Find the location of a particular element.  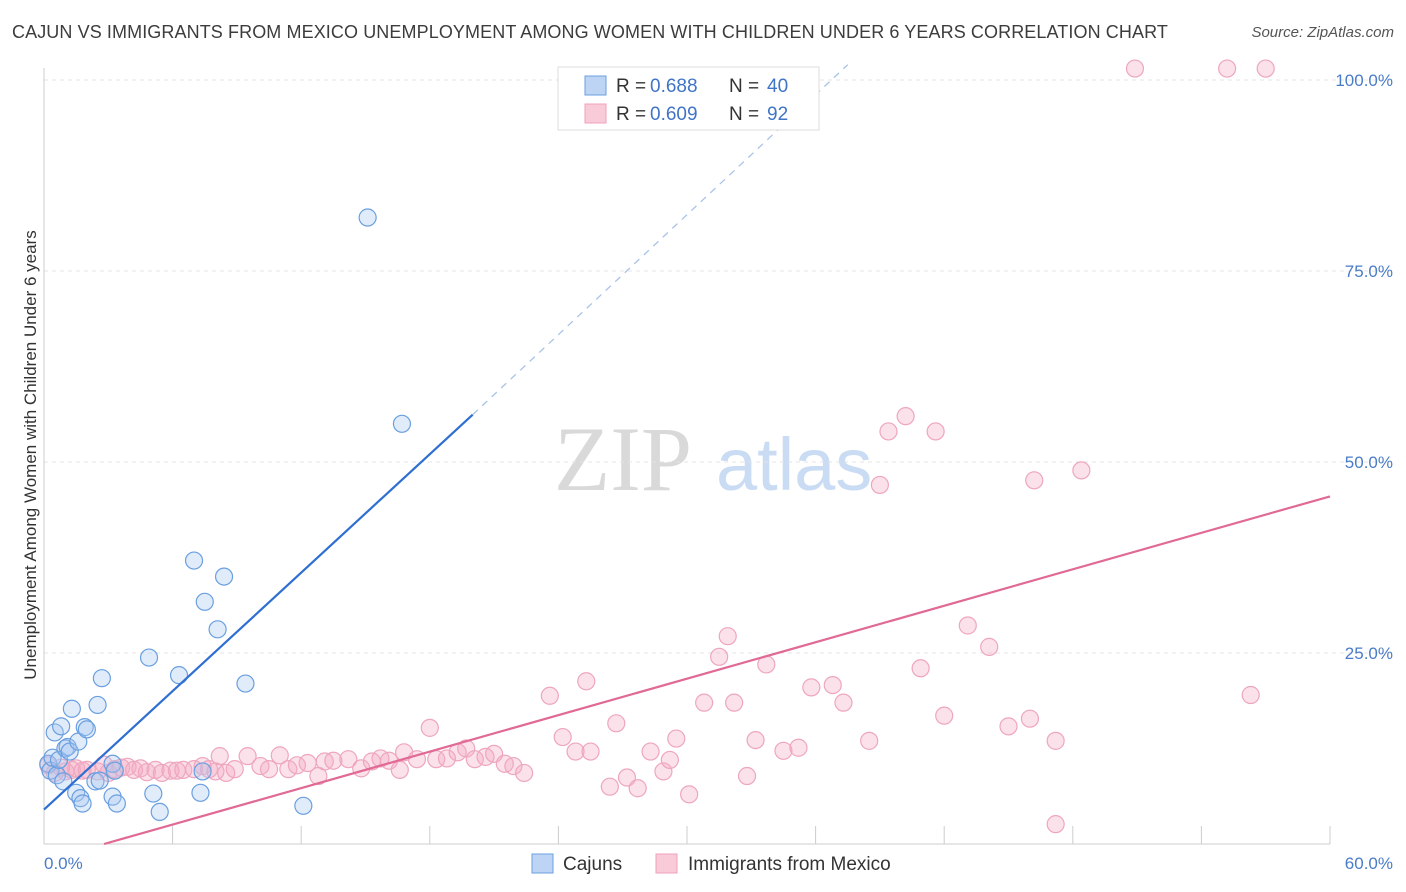

bottom-legend-label-cajuns: Cajuns is located at coordinates (592, 864).